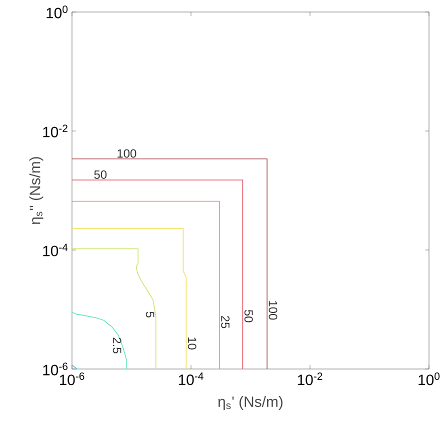  Describe the element at coordinates (250, 403) in the screenshot. I see `x-axis-title: η$_{s}$' (Ns/m)` at that location.